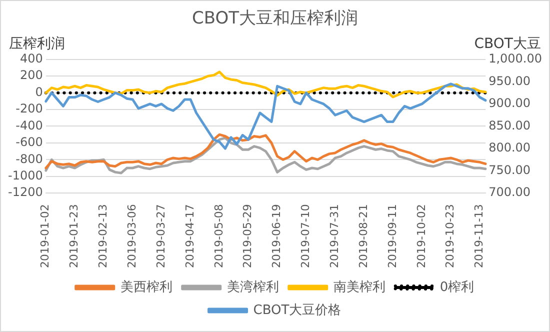 This screenshot has height=332, width=550. What do you see at coordinates (359, 286) in the screenshot?
I see `legend-label: 南美榨利` at bounding box center [359, 286].